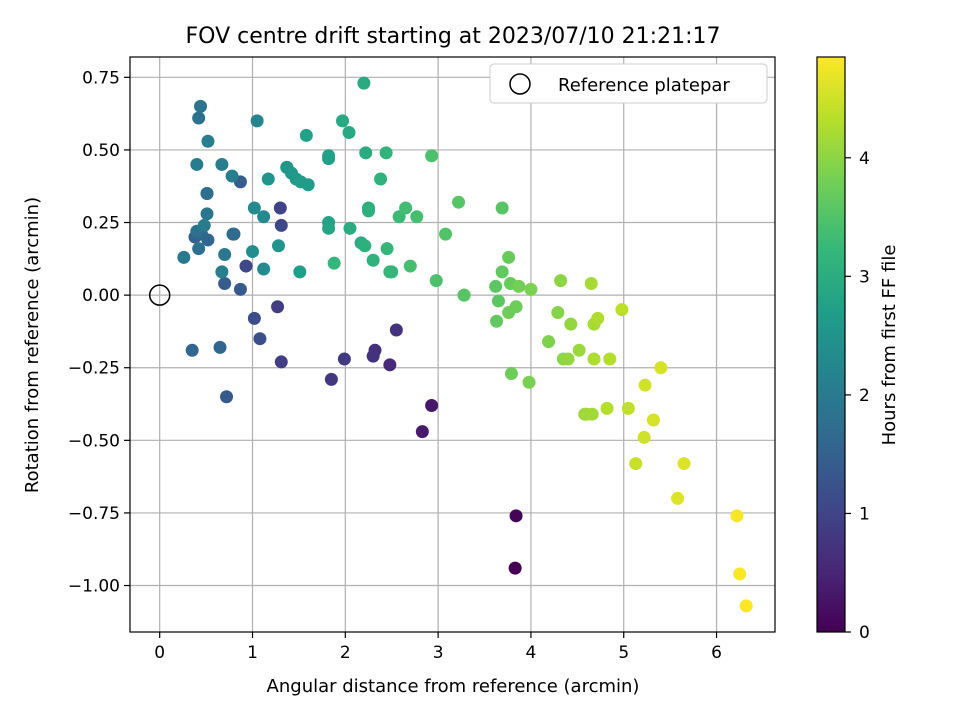 This screenshot has height=720, width=960. I want to click on x-tick-label: 3, so click(438, 653).